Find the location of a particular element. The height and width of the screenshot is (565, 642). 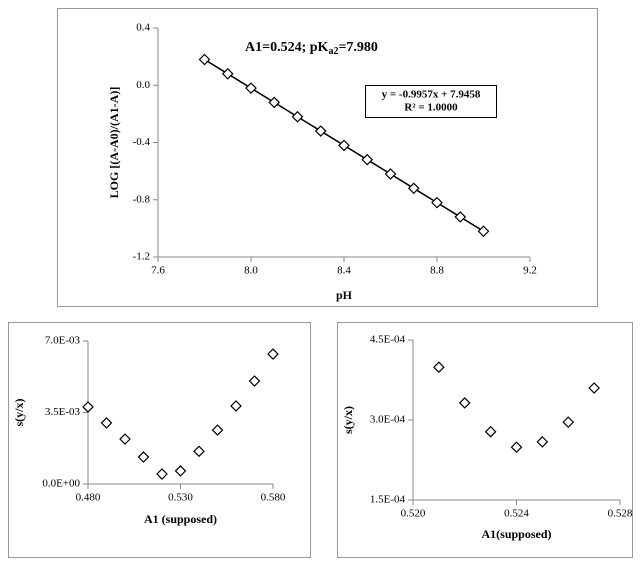

x-tick-label: 0.524 is located at coordinates (516, 514).